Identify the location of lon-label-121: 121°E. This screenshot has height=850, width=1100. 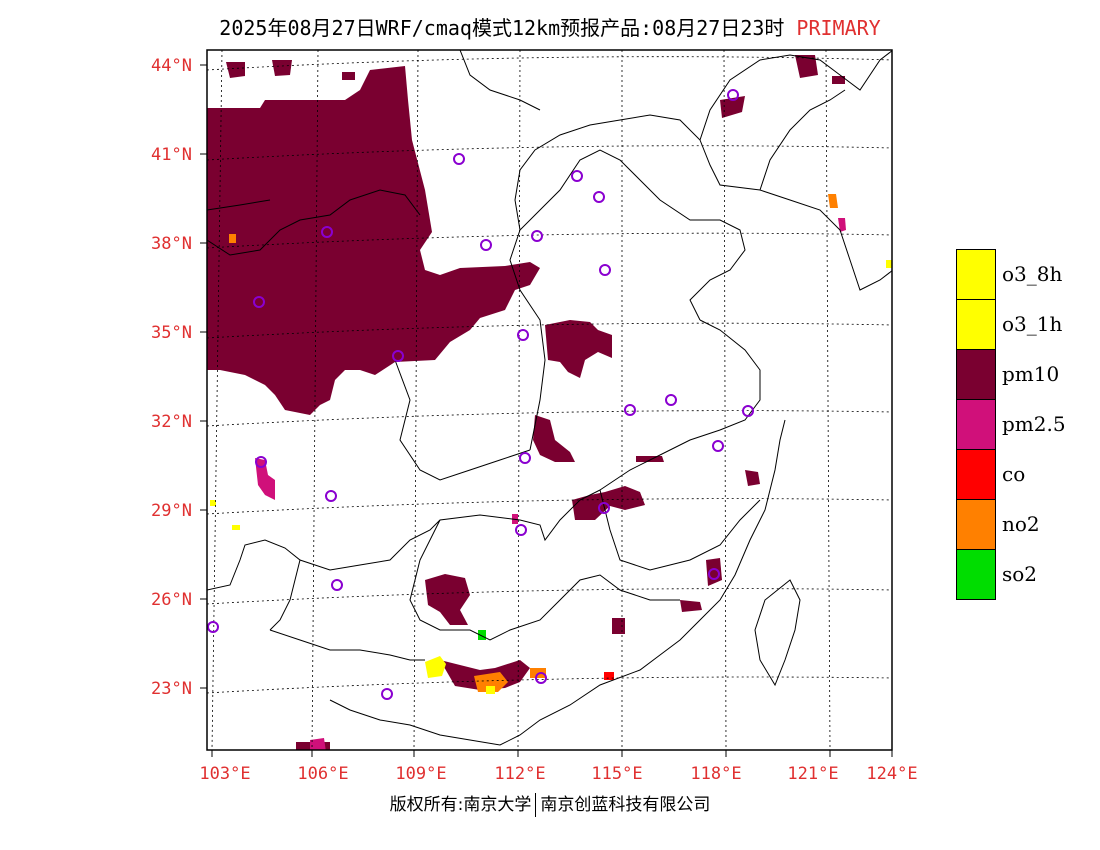
(813, 774).